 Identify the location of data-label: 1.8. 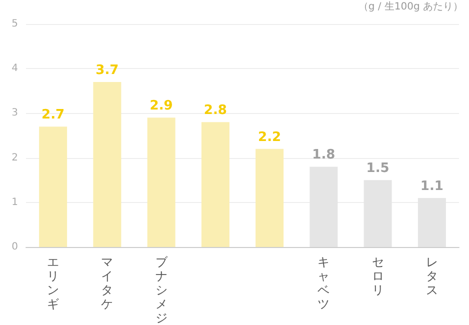
(324, 155).